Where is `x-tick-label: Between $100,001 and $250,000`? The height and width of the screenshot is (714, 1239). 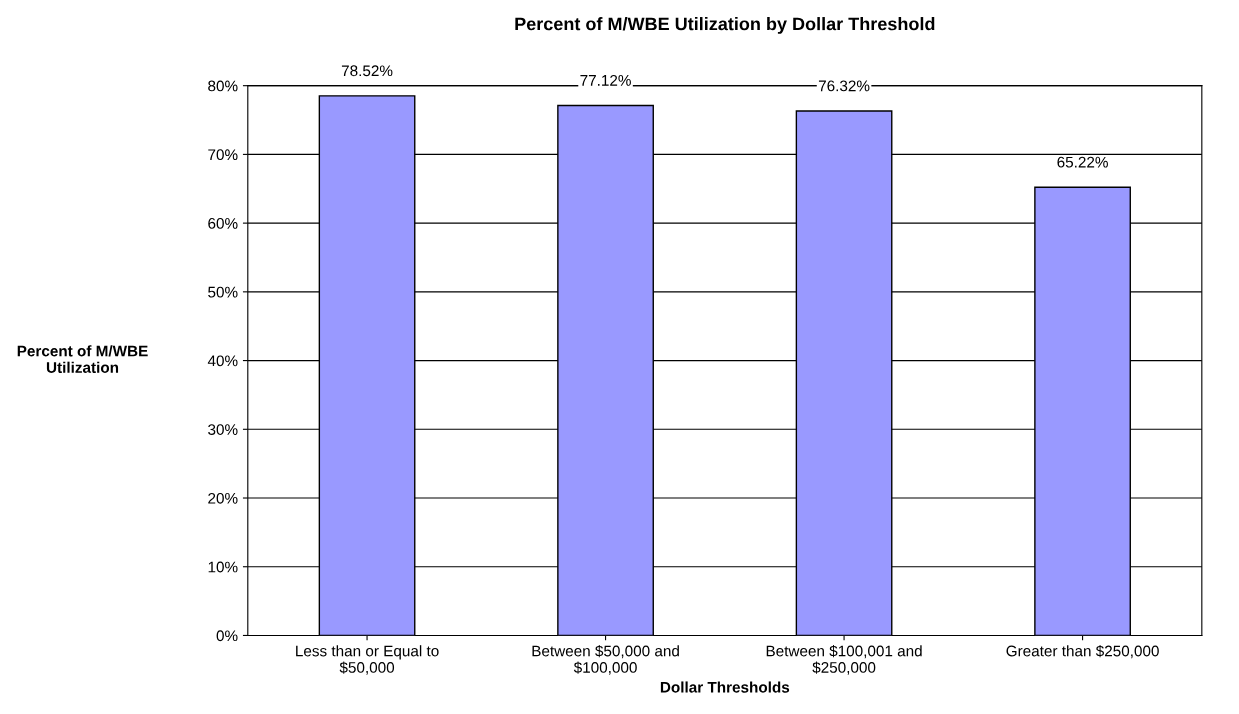
x-tick-label: Between $100,001 and $250,000 is located at coordinates (844, 659).